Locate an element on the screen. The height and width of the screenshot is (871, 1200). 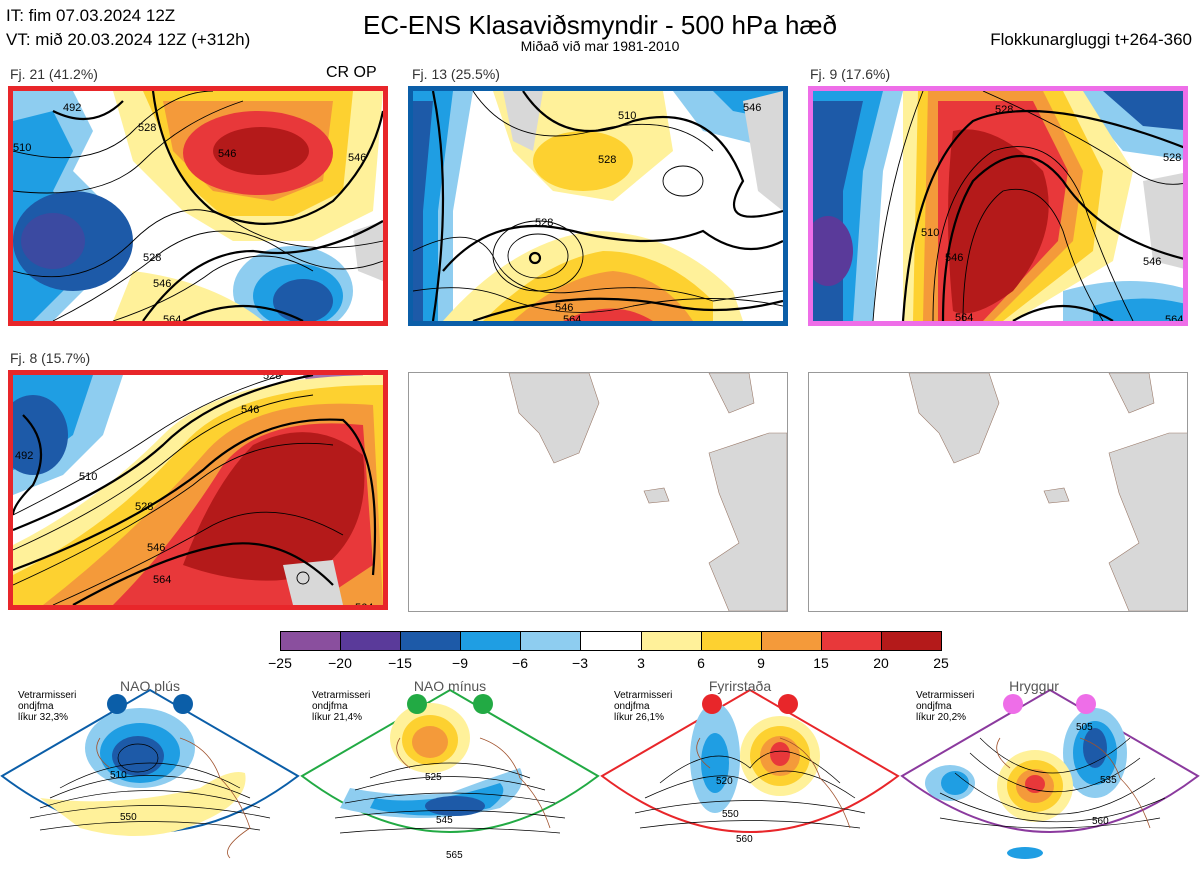
regime-info: Vetrarmisseri ondjfma líkur 20,2% is located at coordinates (945, 706).